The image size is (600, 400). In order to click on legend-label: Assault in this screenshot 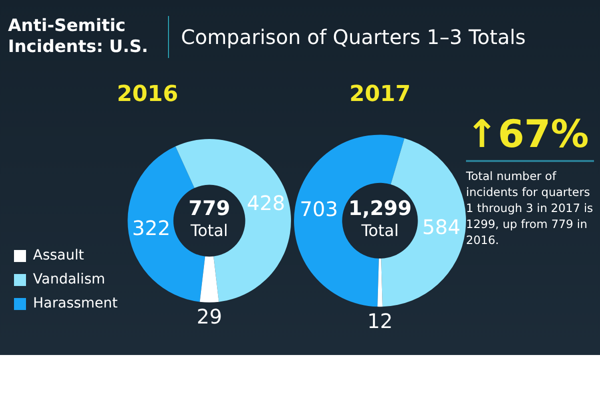, I will do `click(59, 256)`.